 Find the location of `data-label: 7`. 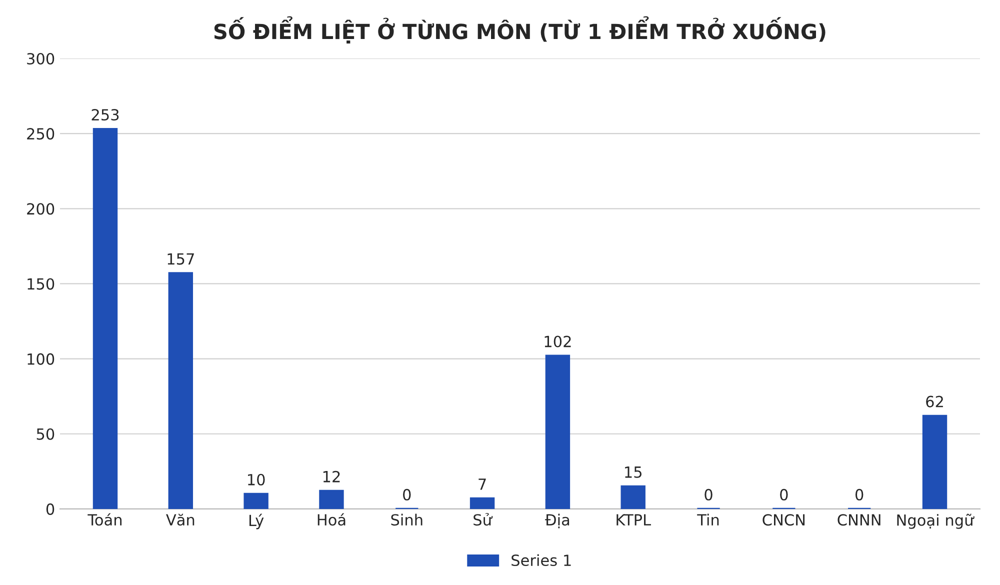

data-label: 7 is located at coordinates (482, 484).